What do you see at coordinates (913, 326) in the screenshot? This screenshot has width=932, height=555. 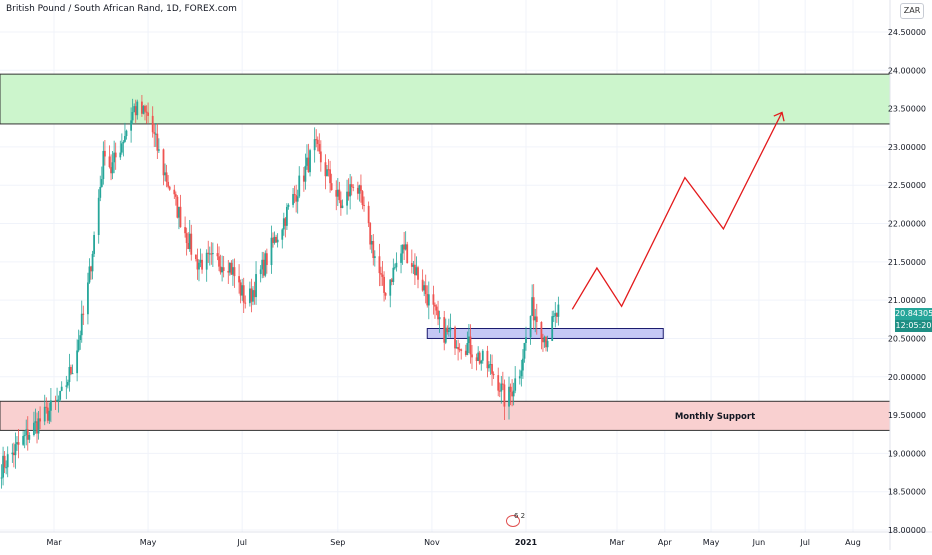 I see `countdown-tag: 12:05:20` at bounding box center [913, 326].